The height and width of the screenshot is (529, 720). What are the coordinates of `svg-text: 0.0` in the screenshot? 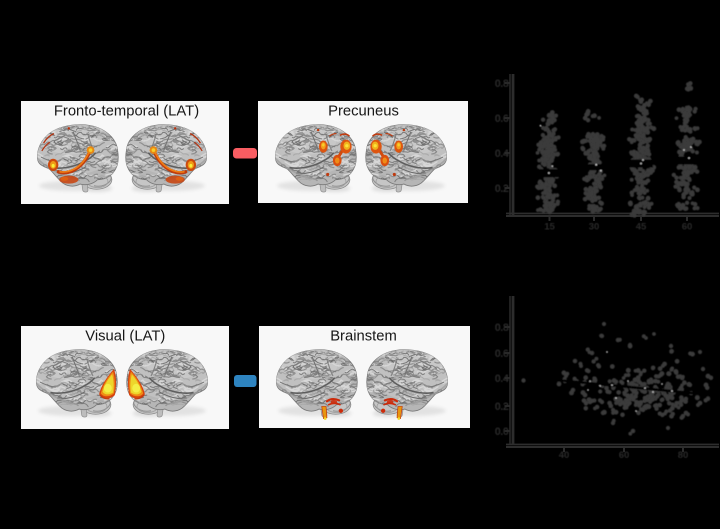 It's located at (502, 432).